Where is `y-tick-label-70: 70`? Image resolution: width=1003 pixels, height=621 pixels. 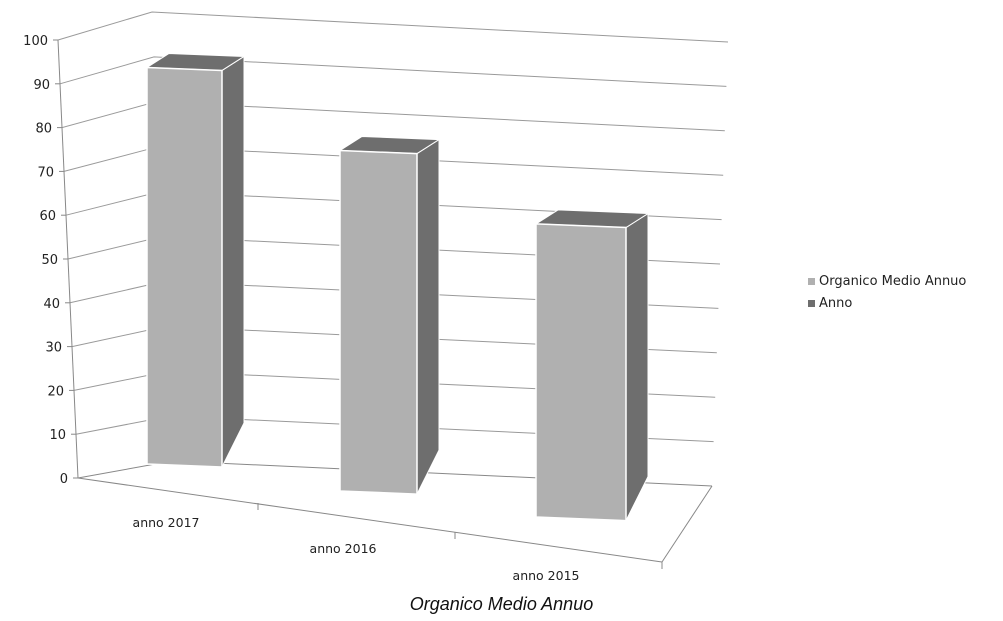 y-tick-label-70: 70 is located at coordinates (45, 172).